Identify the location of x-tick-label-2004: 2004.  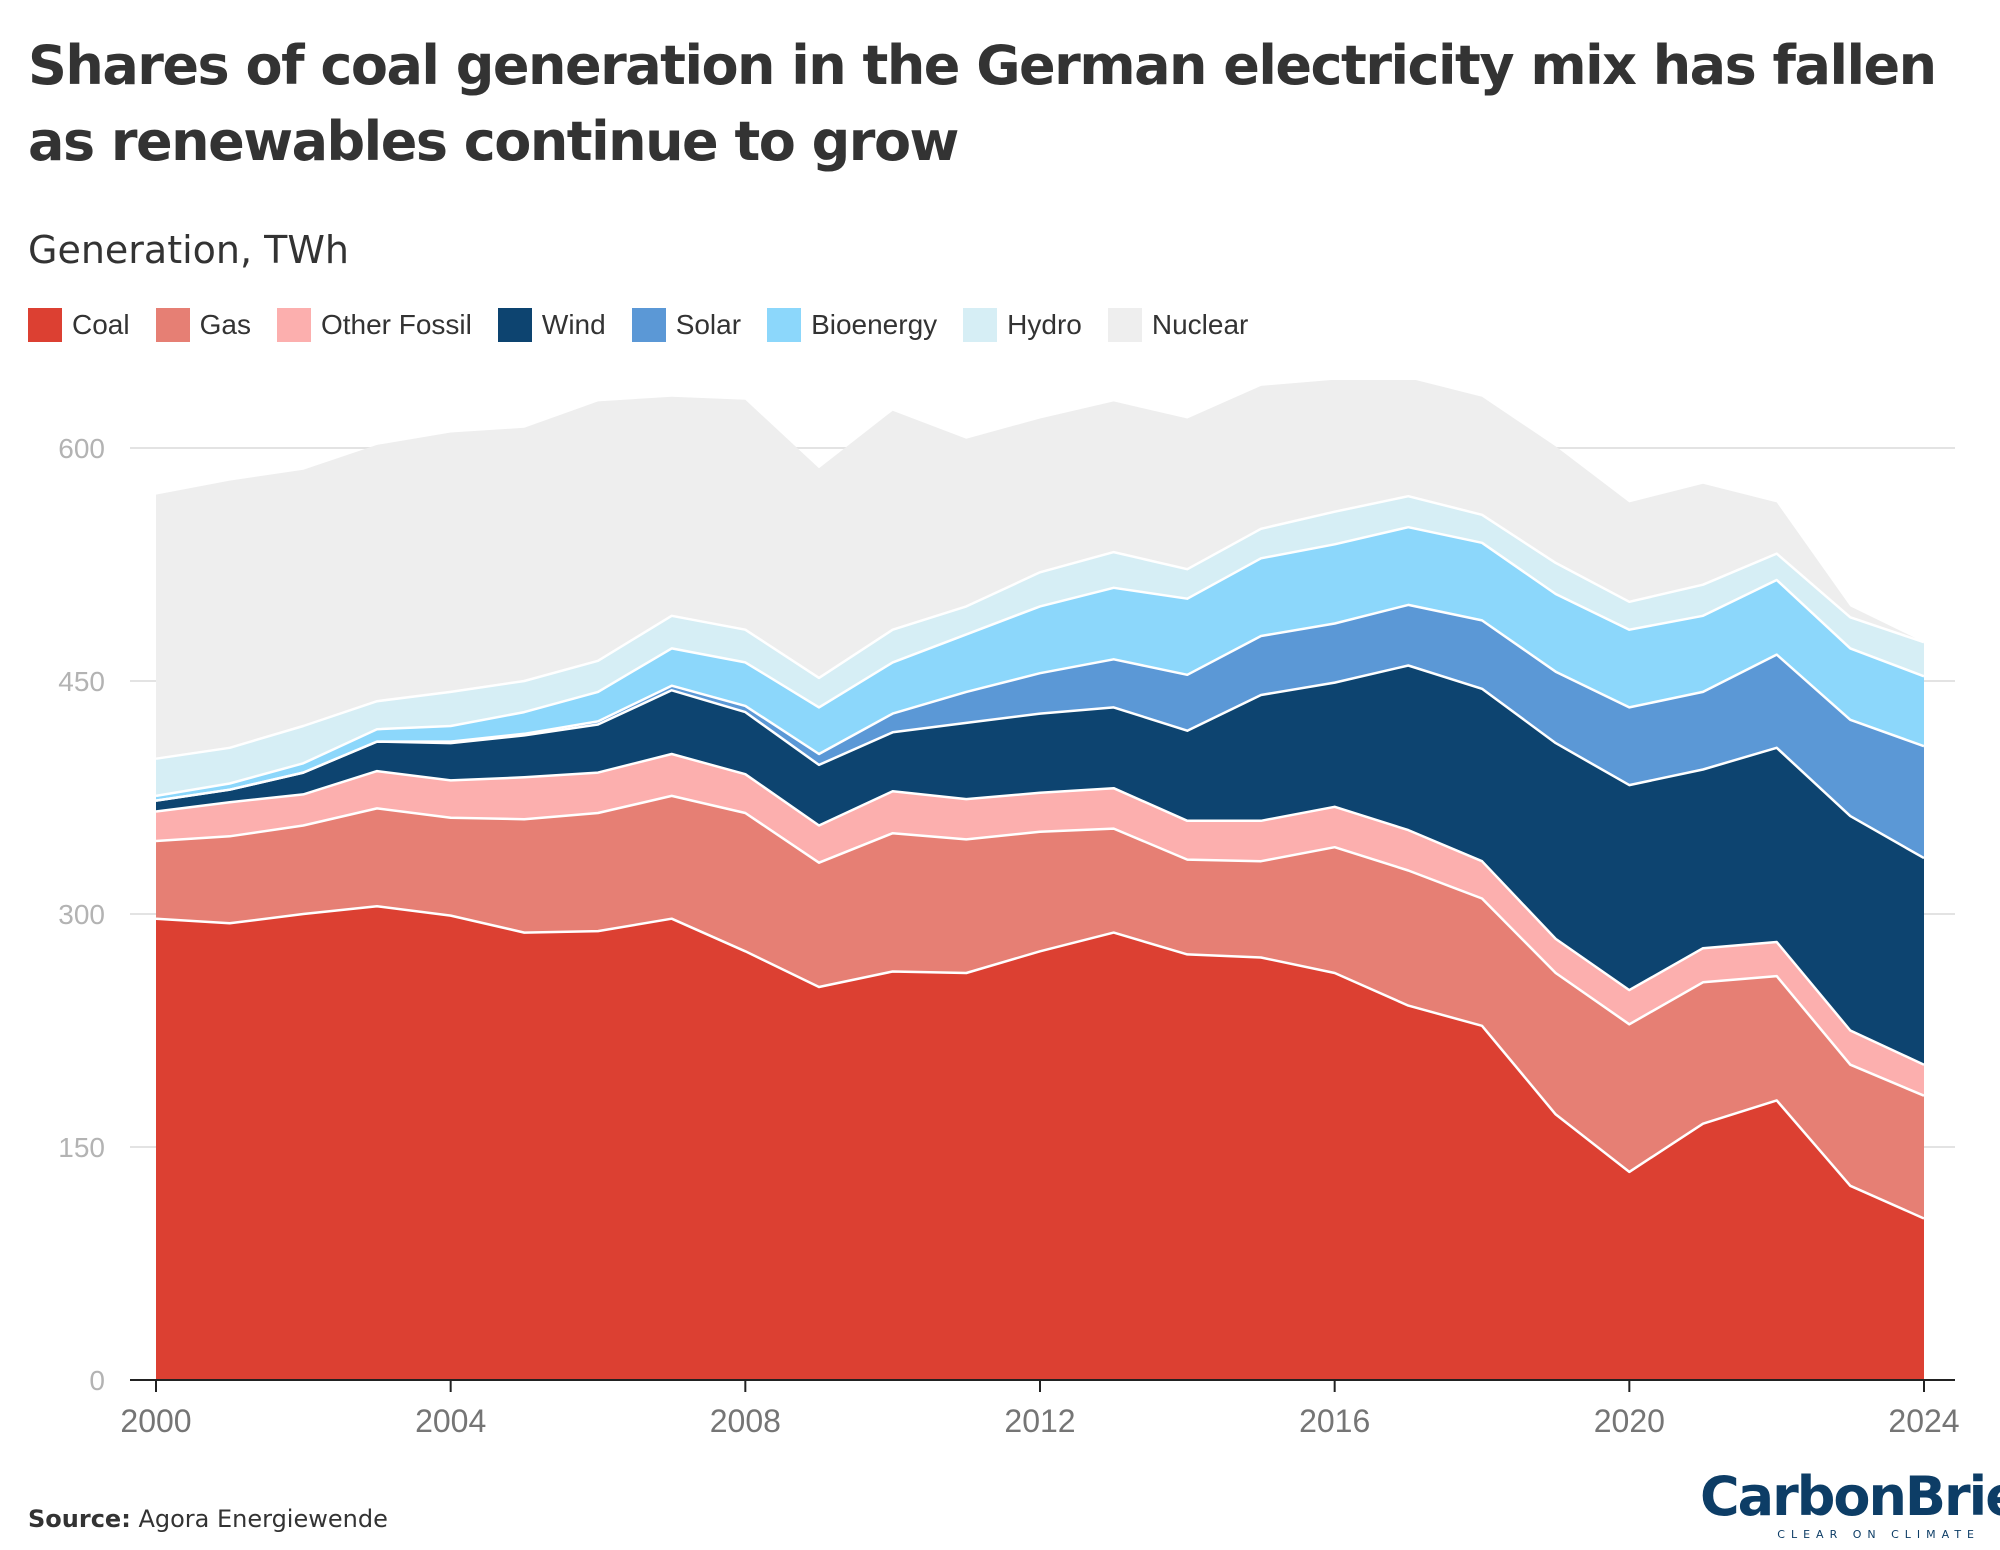
(450, 1421).